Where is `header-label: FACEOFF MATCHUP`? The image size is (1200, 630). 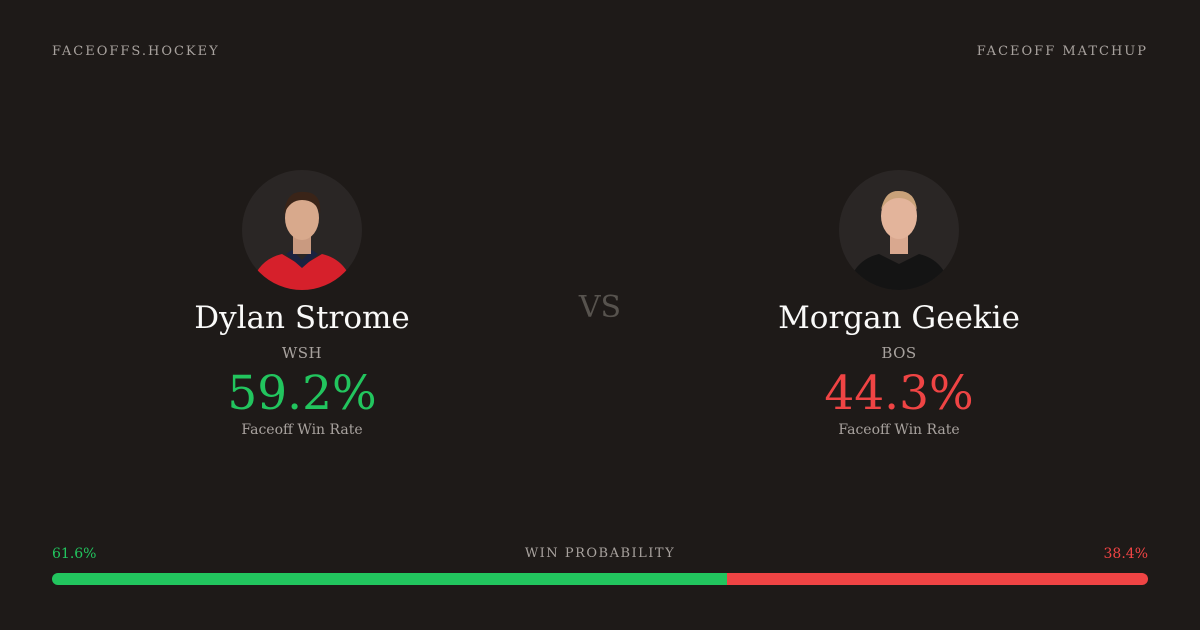 header-label: FACEOFF MATCHUP is located at coordinates (1062, 51).